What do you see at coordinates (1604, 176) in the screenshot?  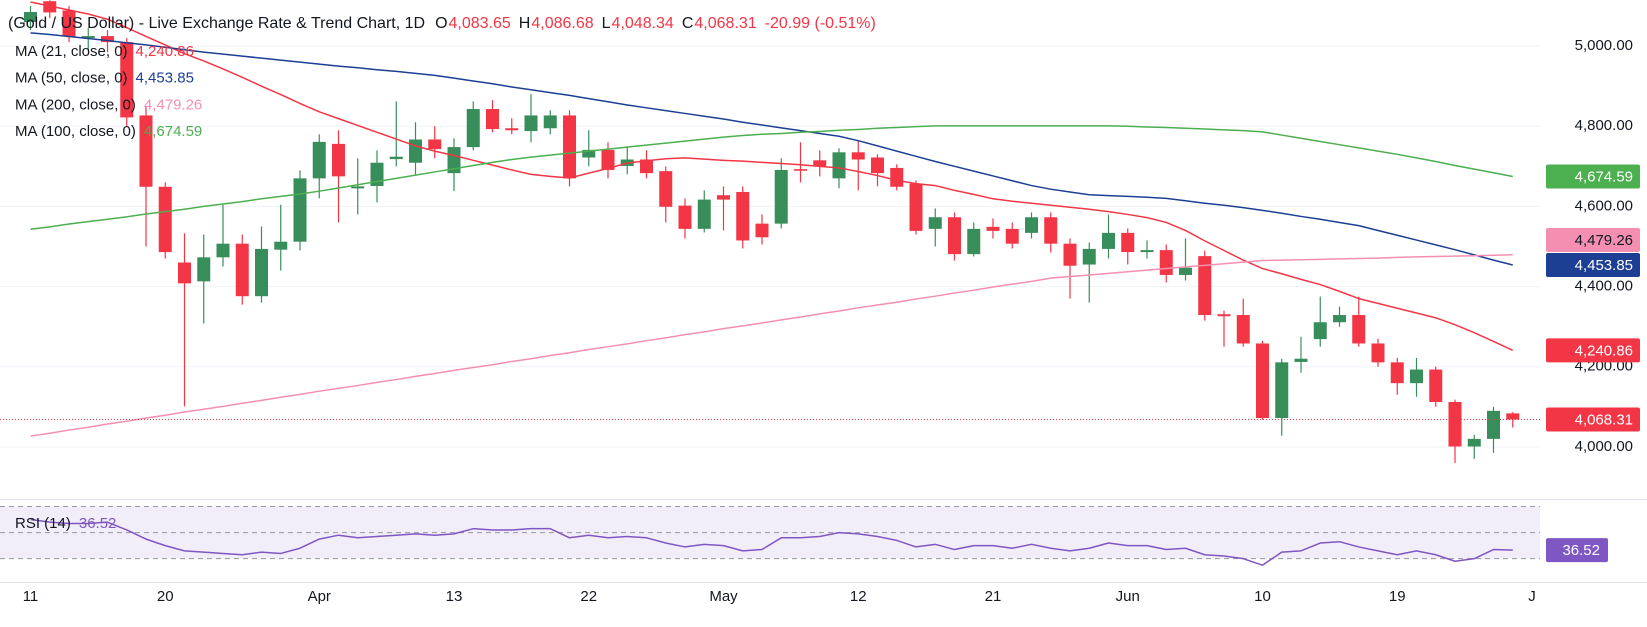 I see `price-badge-label: 4,674.59` at bounding box center [1604, 176].